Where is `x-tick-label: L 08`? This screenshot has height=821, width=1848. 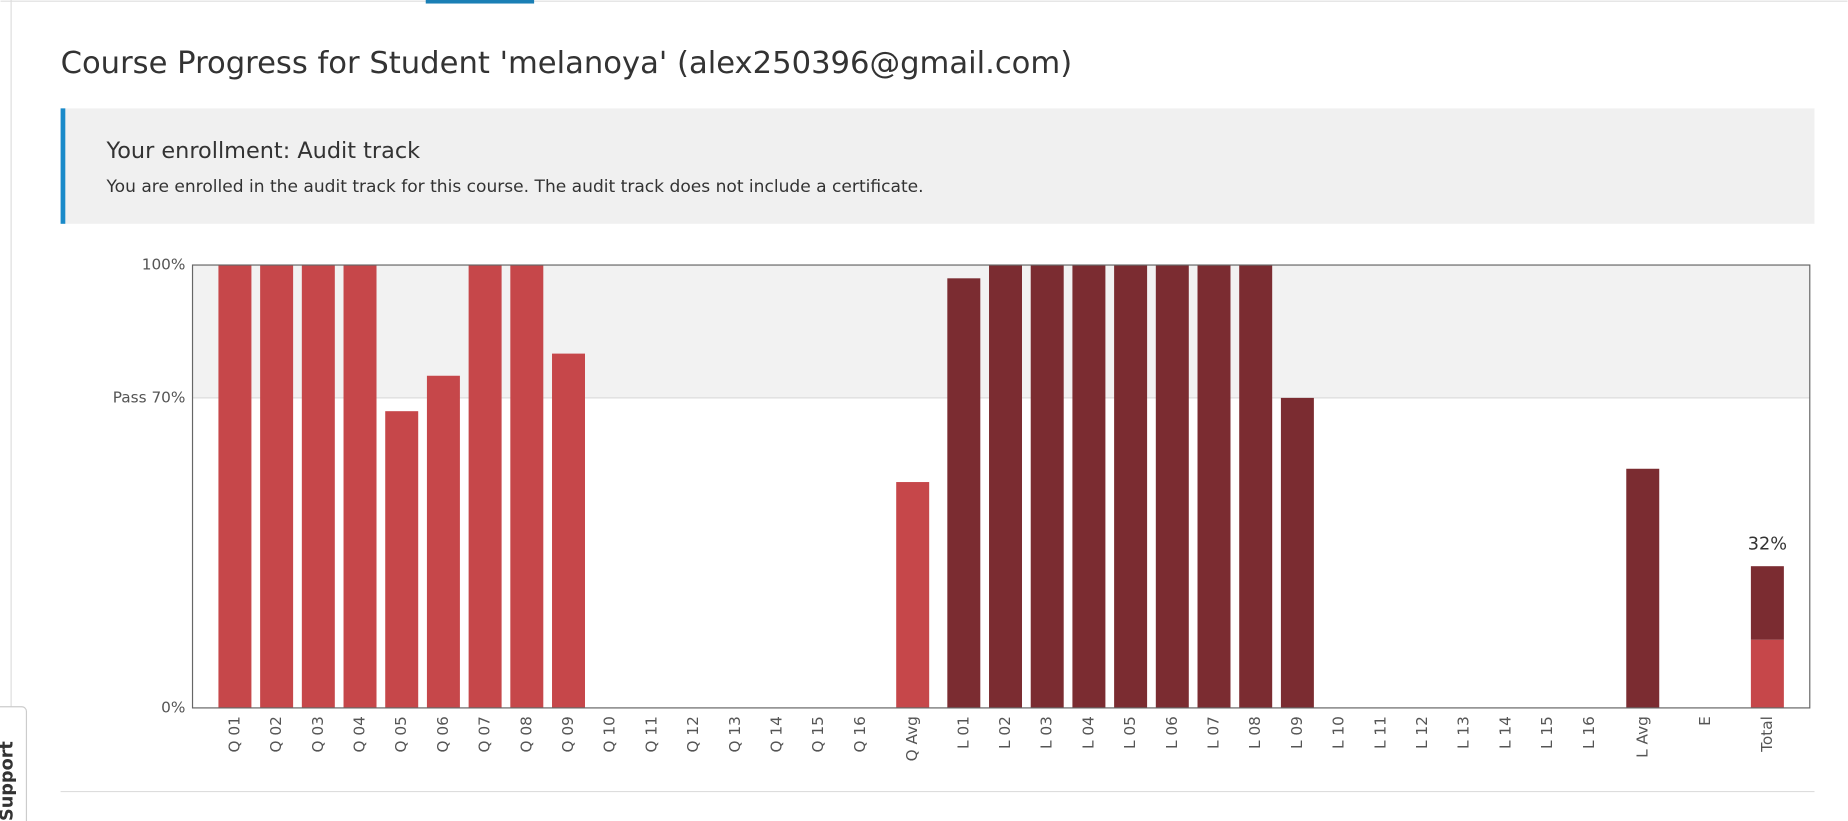 x-tick-label: L 08 is located at coordinates (1255, 732).